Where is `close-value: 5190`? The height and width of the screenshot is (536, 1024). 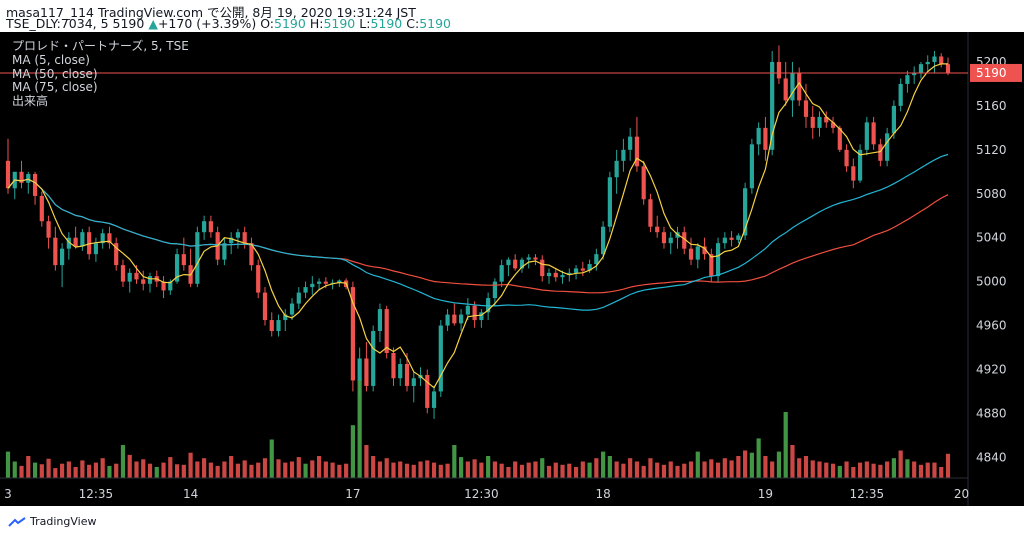
close-value: 5190 is located at coordinates (435, 23).